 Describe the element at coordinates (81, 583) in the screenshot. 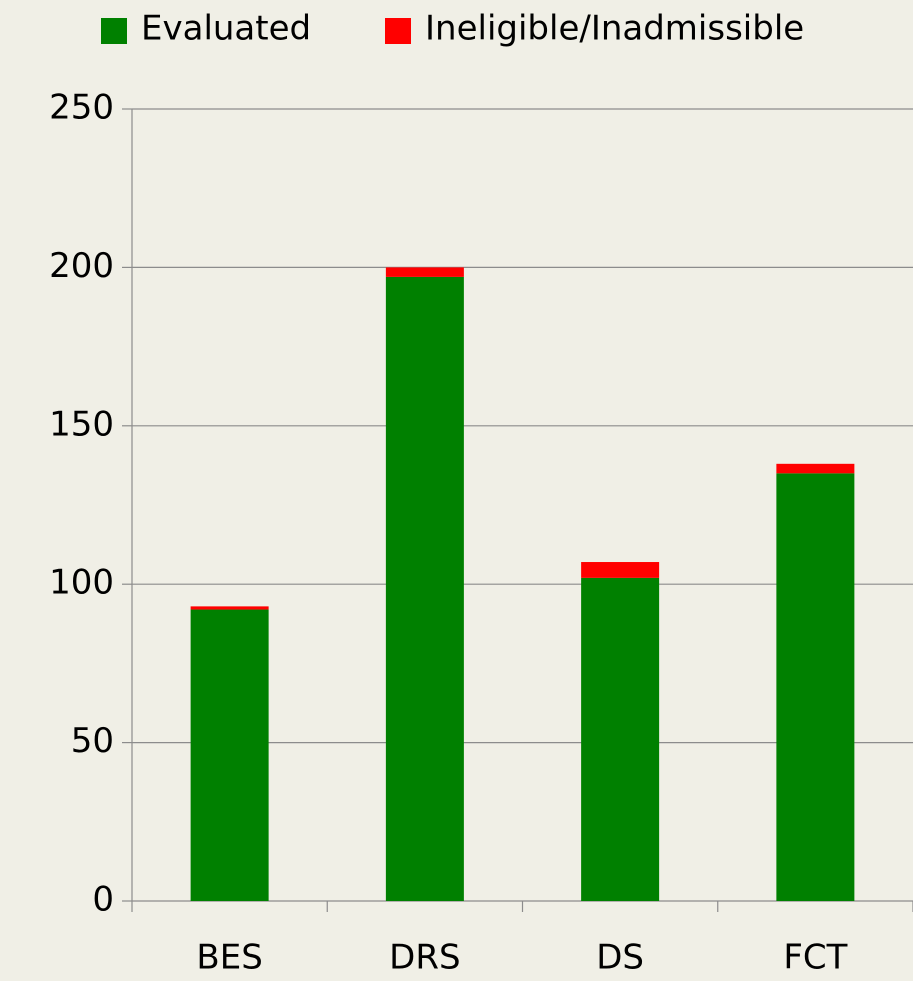

I see `y-tick-label: 100` at that location.